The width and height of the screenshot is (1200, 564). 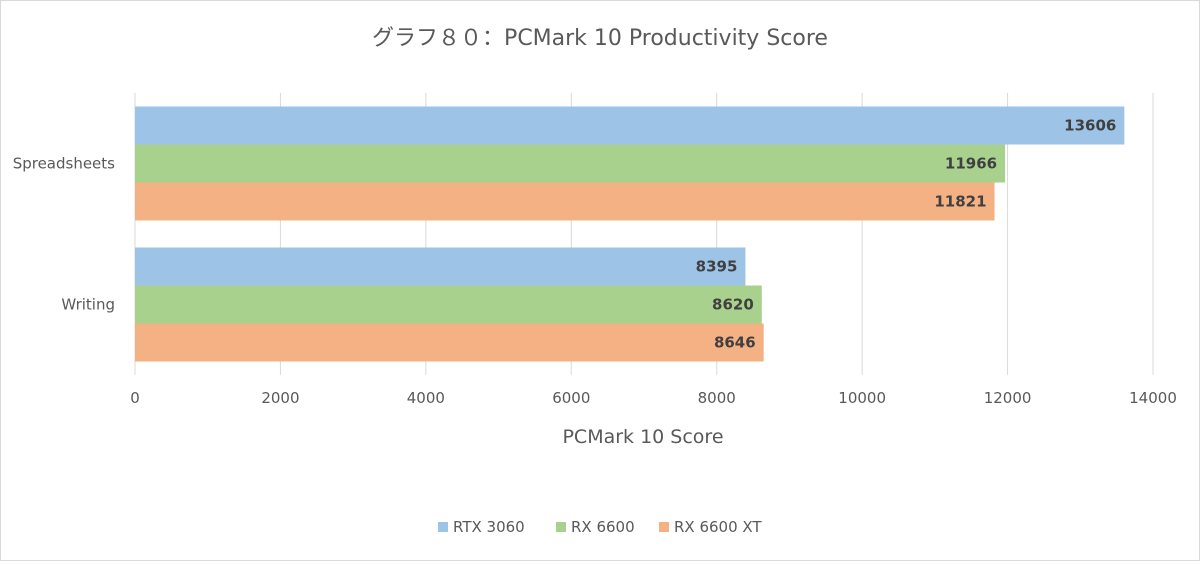 What do you see at coordinates (64, 164) in the screenshot?
I see `category-label: Spreadsheets` at bounding box center [64, 164].